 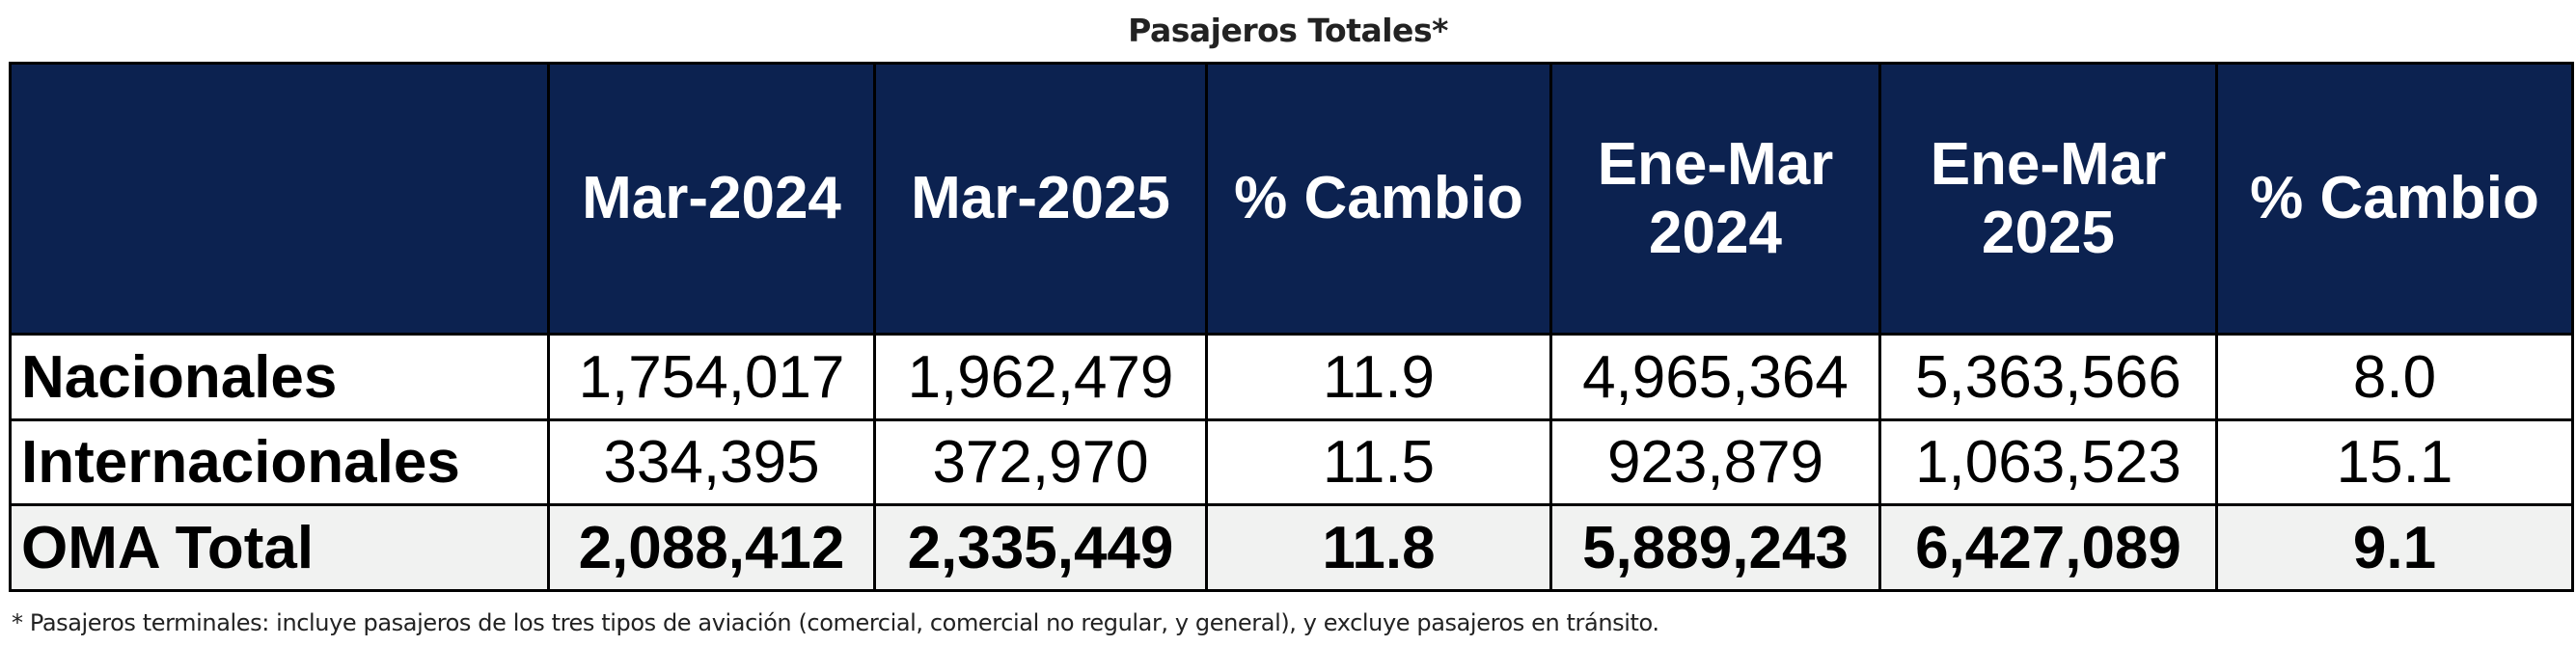 What do you see at coordinates (1715, 547) in the screenshot?
I see `cell: 5,889,243` at bounding box center [1715, 547].